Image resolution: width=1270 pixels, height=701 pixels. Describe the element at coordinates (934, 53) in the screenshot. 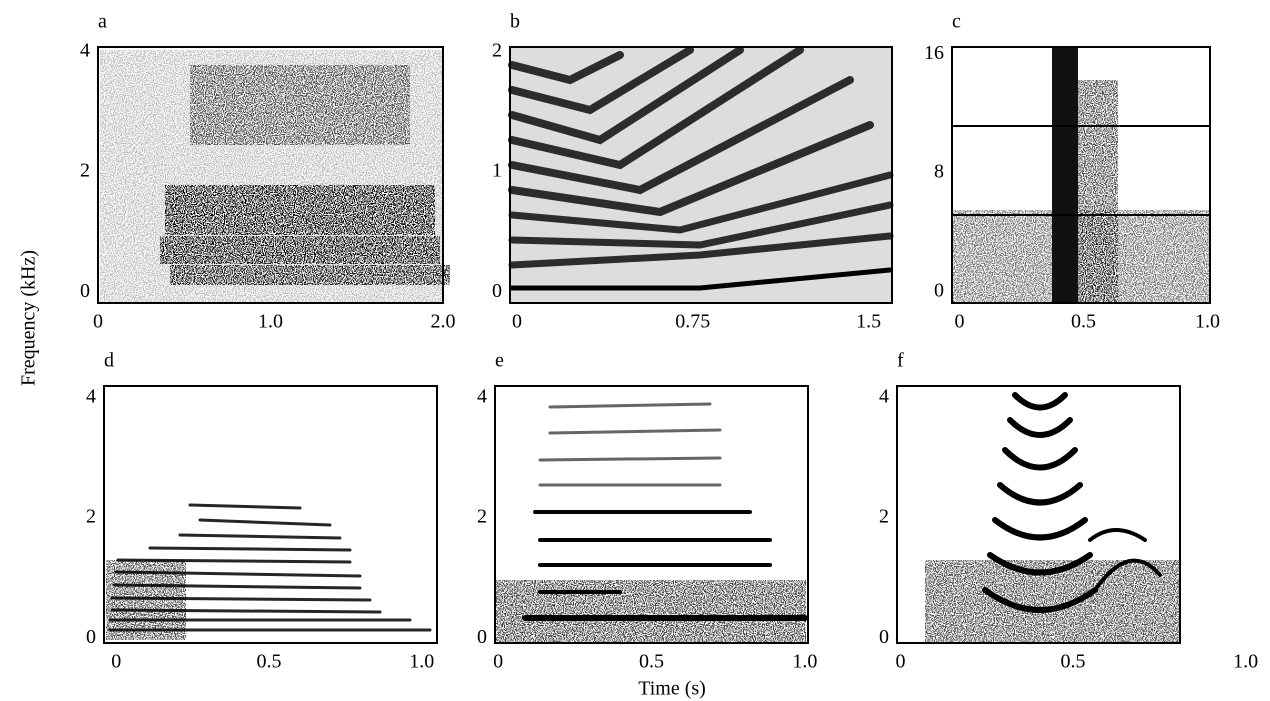

I see `y-tick-label: 16` at that location.